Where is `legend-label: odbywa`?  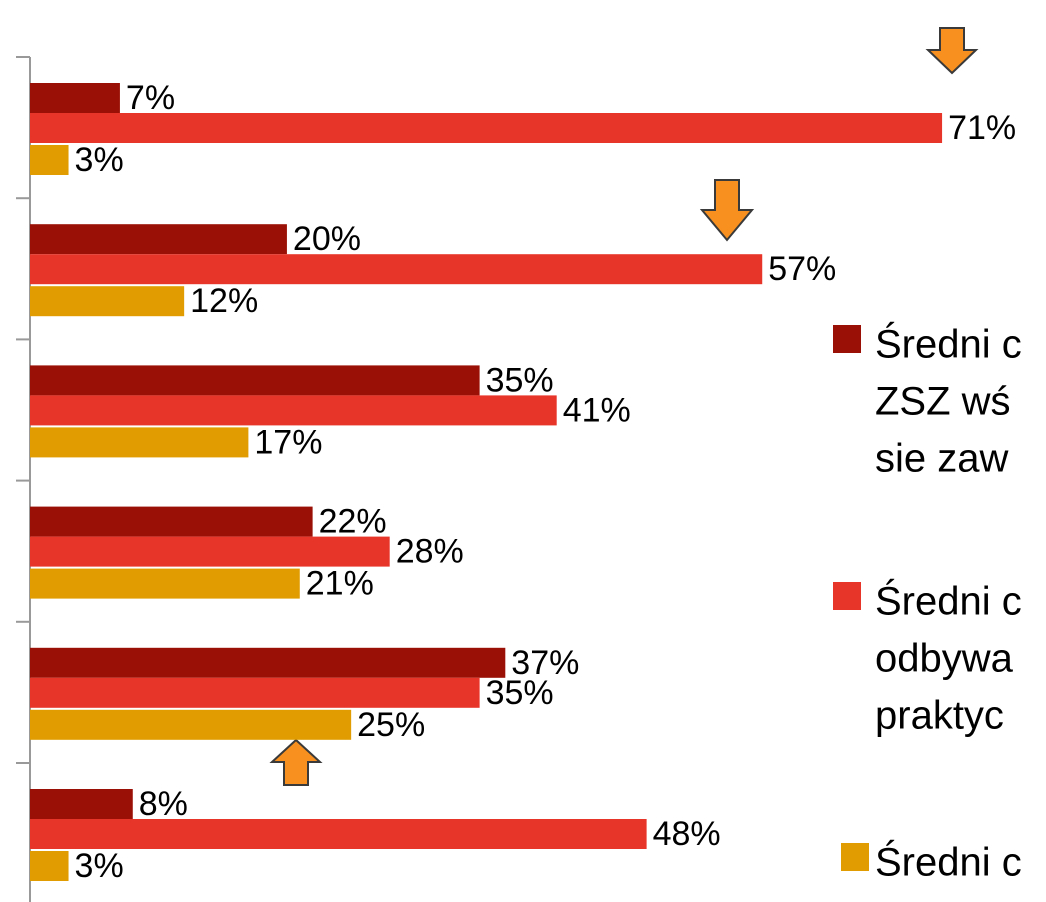 legend-label: odbywa is located at coordinates (944, 659).